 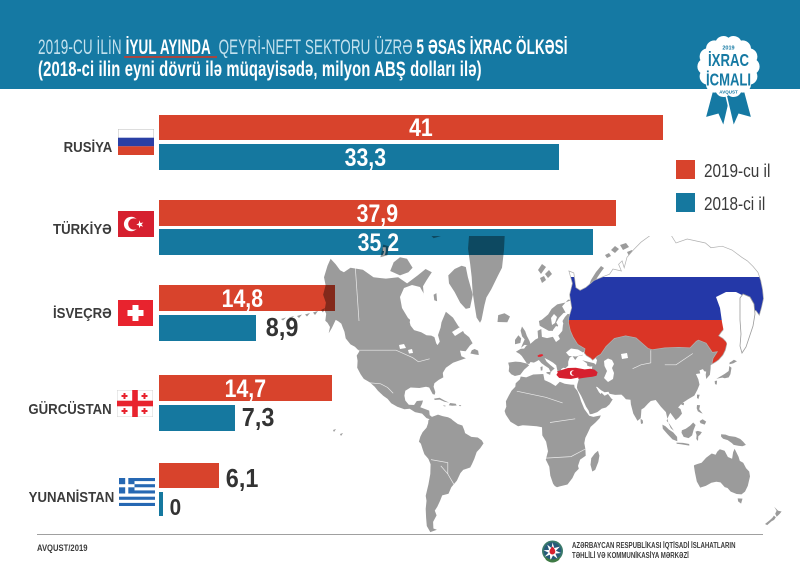 What do you see at coordinates (728, 60) in the screenshot?
I see `svg-text: İXRAC` at bounding box center [728, 60].